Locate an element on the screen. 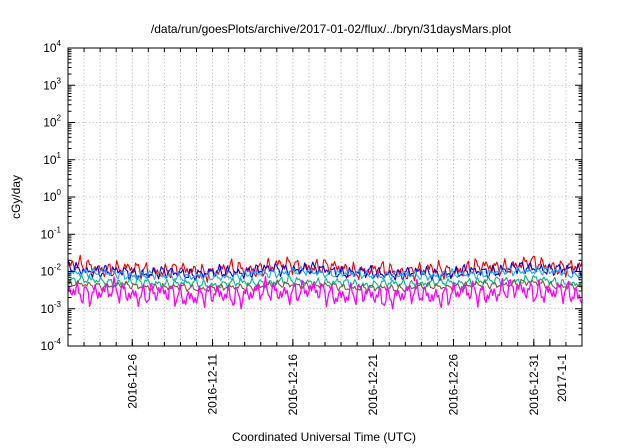 This screenshot has height=448, width=640. x-tick-label: 2017-1-1 is located at coordinates (562, 378).